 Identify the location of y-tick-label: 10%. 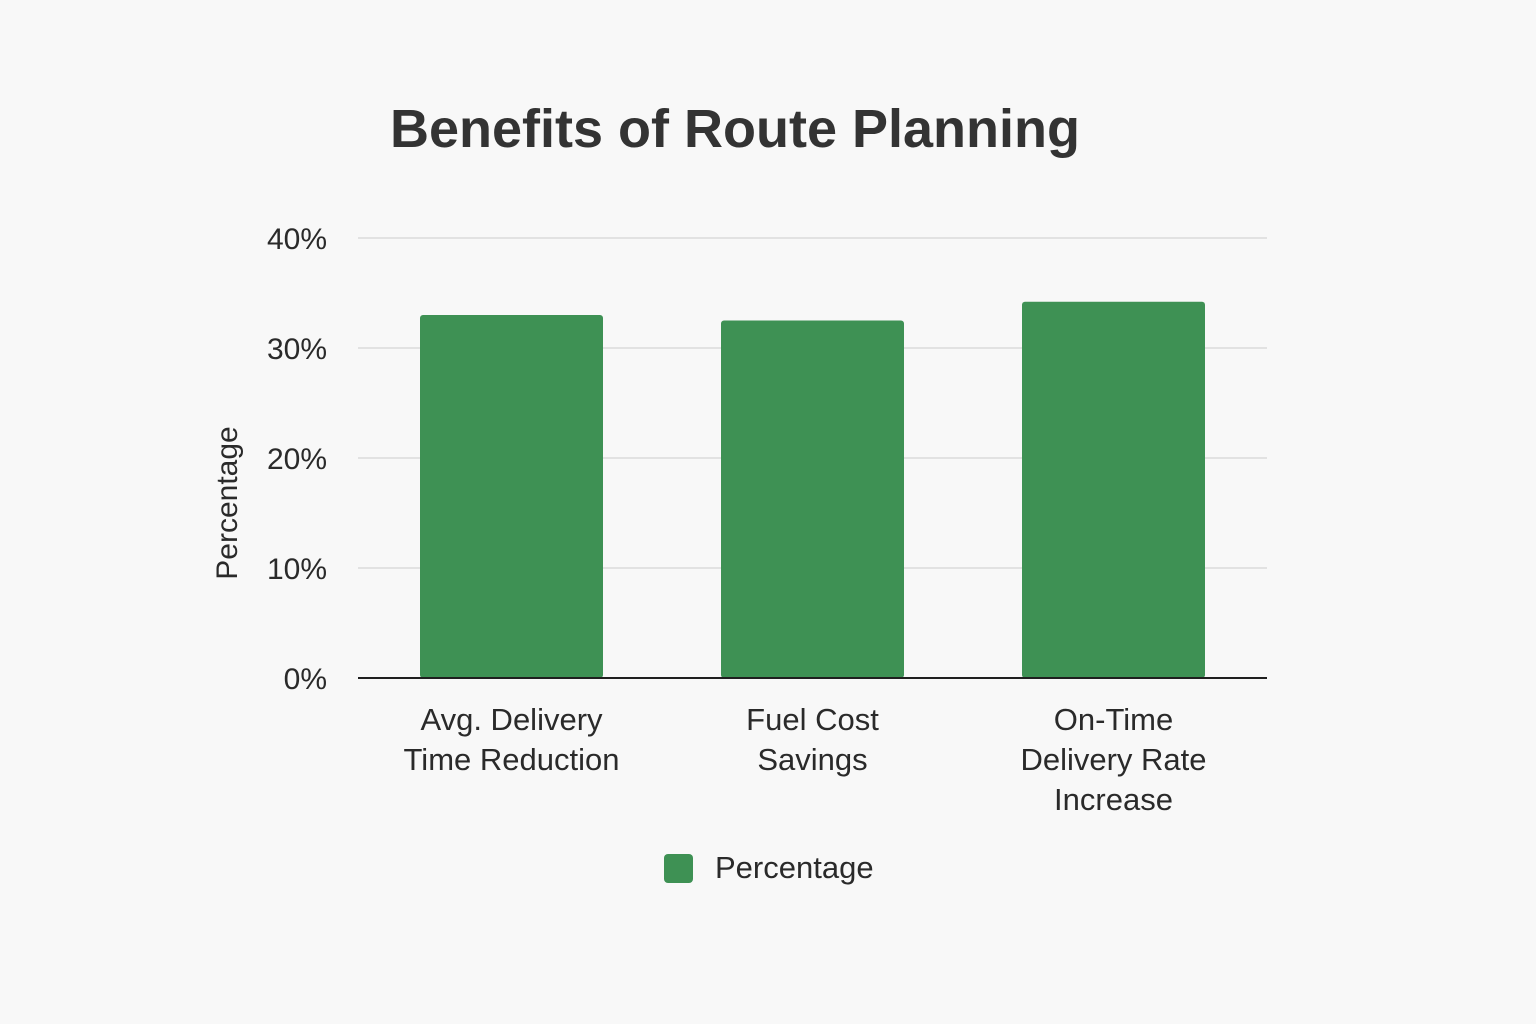
(297, 569).